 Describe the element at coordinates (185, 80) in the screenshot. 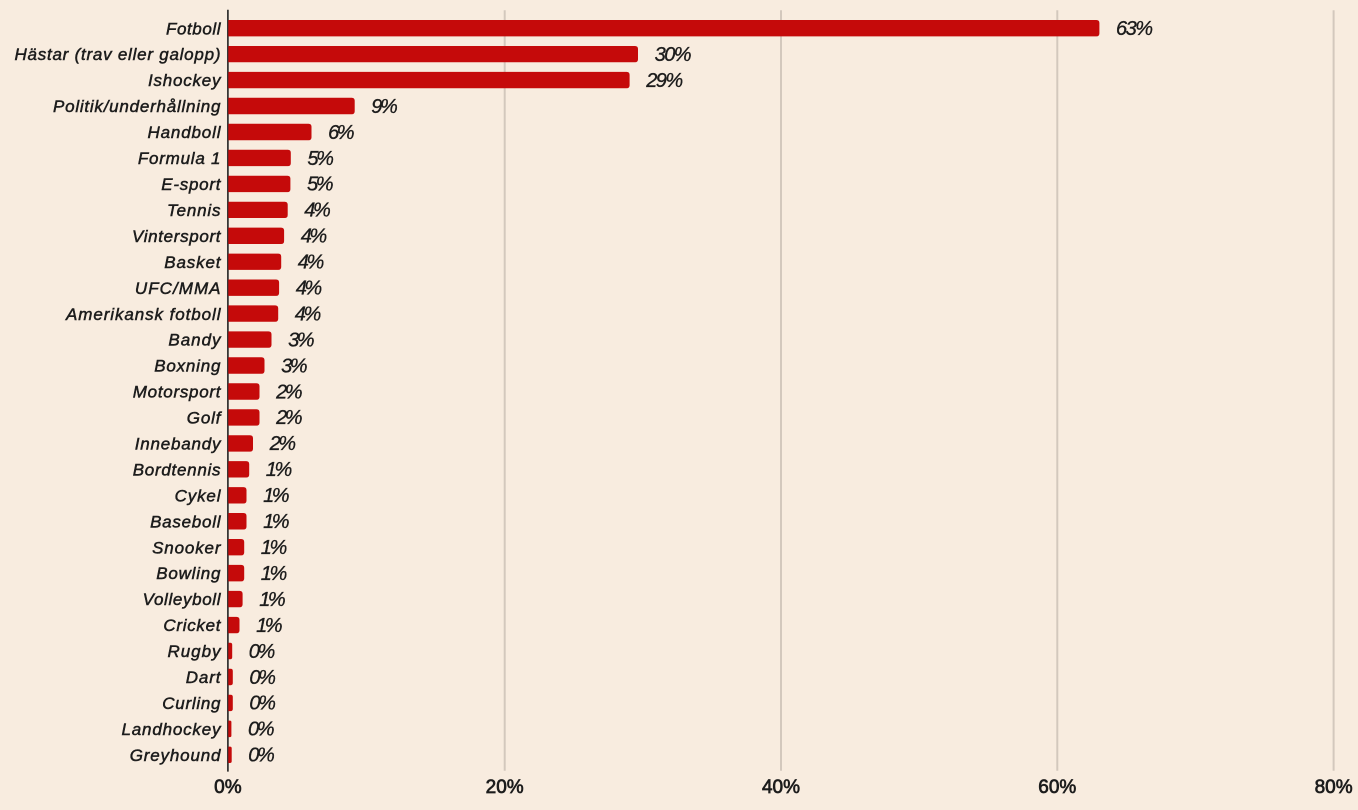

I see `svg-text: Ishockey` at that location.